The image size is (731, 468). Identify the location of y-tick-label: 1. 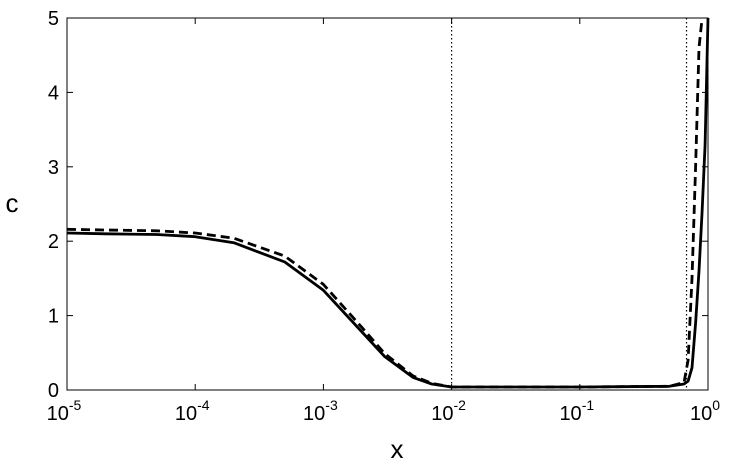
(53, 317).